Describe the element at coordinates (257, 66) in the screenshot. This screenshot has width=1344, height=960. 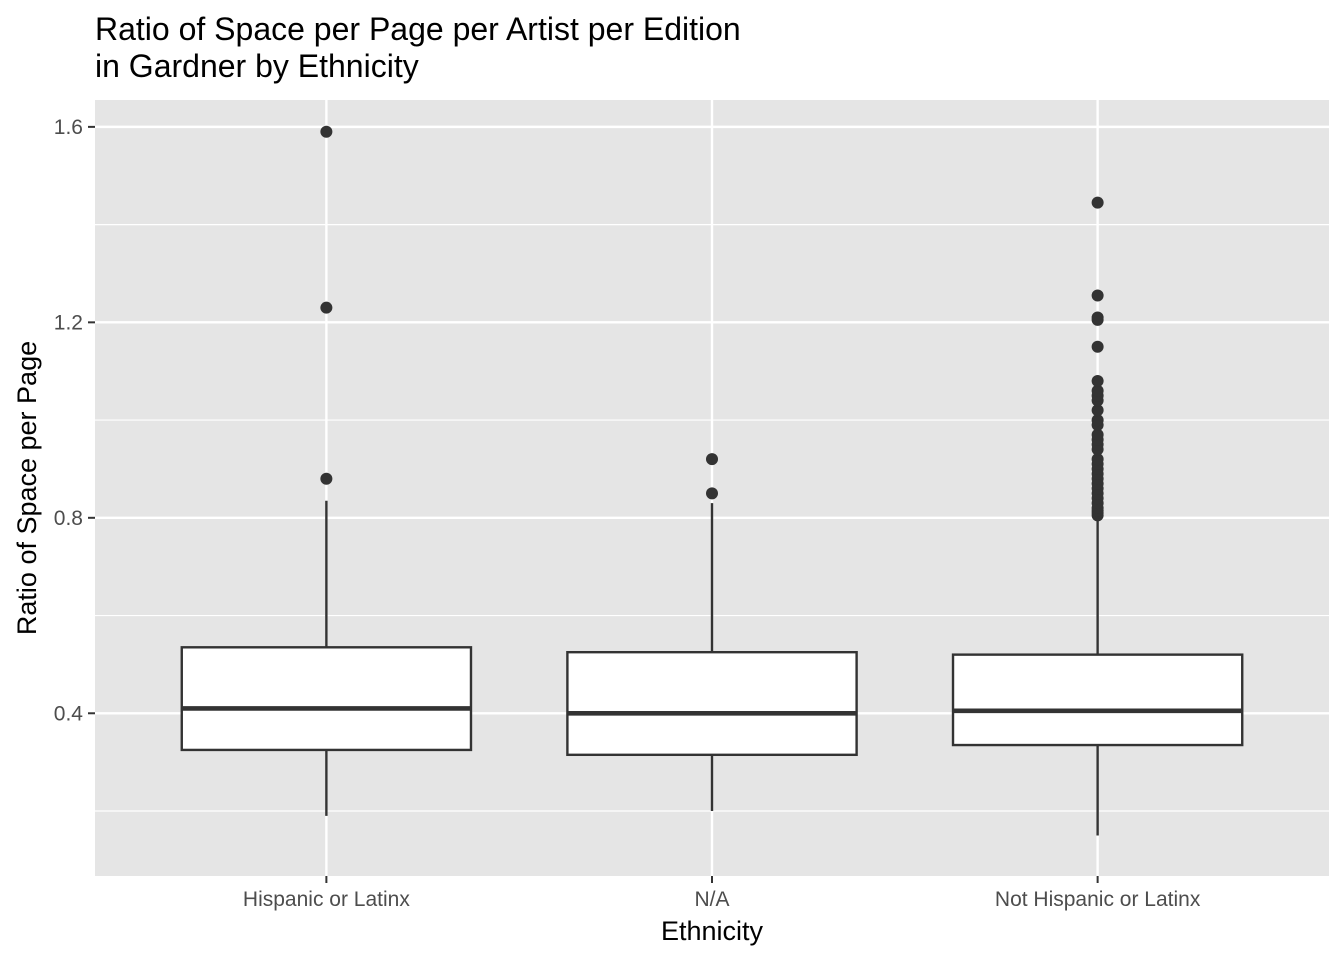
I see `chart-title-line-2: in Gardner by Ethnicity` at that location.